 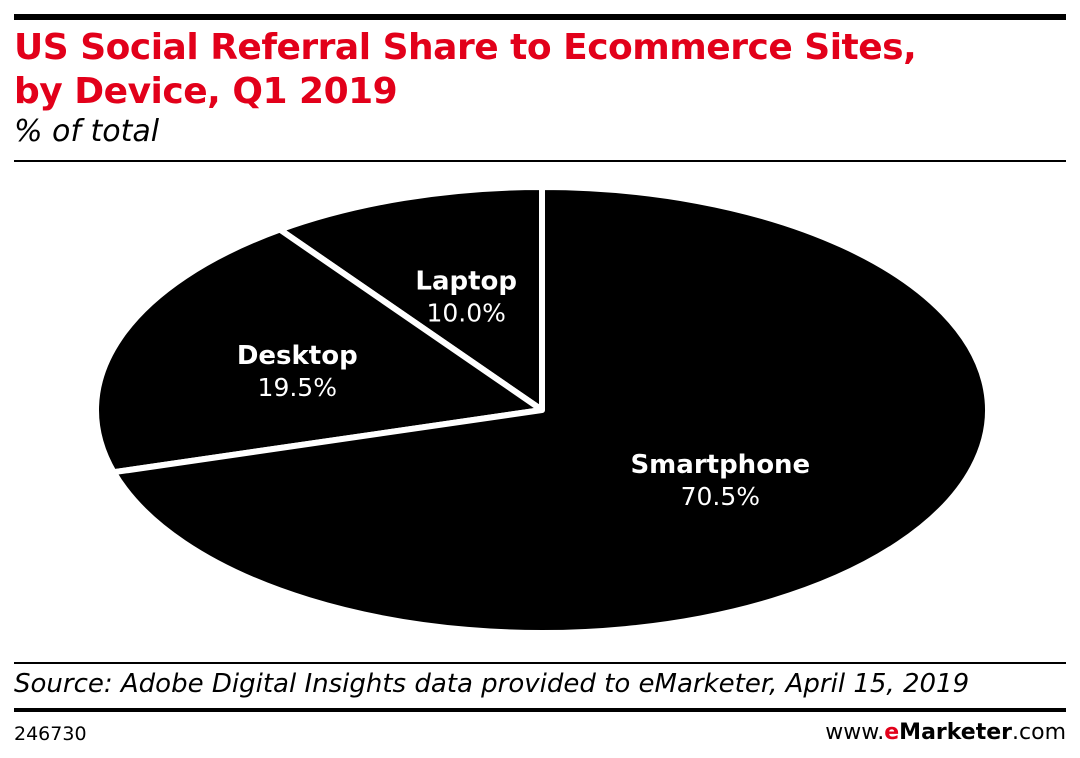 What do you see at coordinates (50, 734) in the screenshot?
I see `chart-id: 246730` at bounding box center [50, 734].